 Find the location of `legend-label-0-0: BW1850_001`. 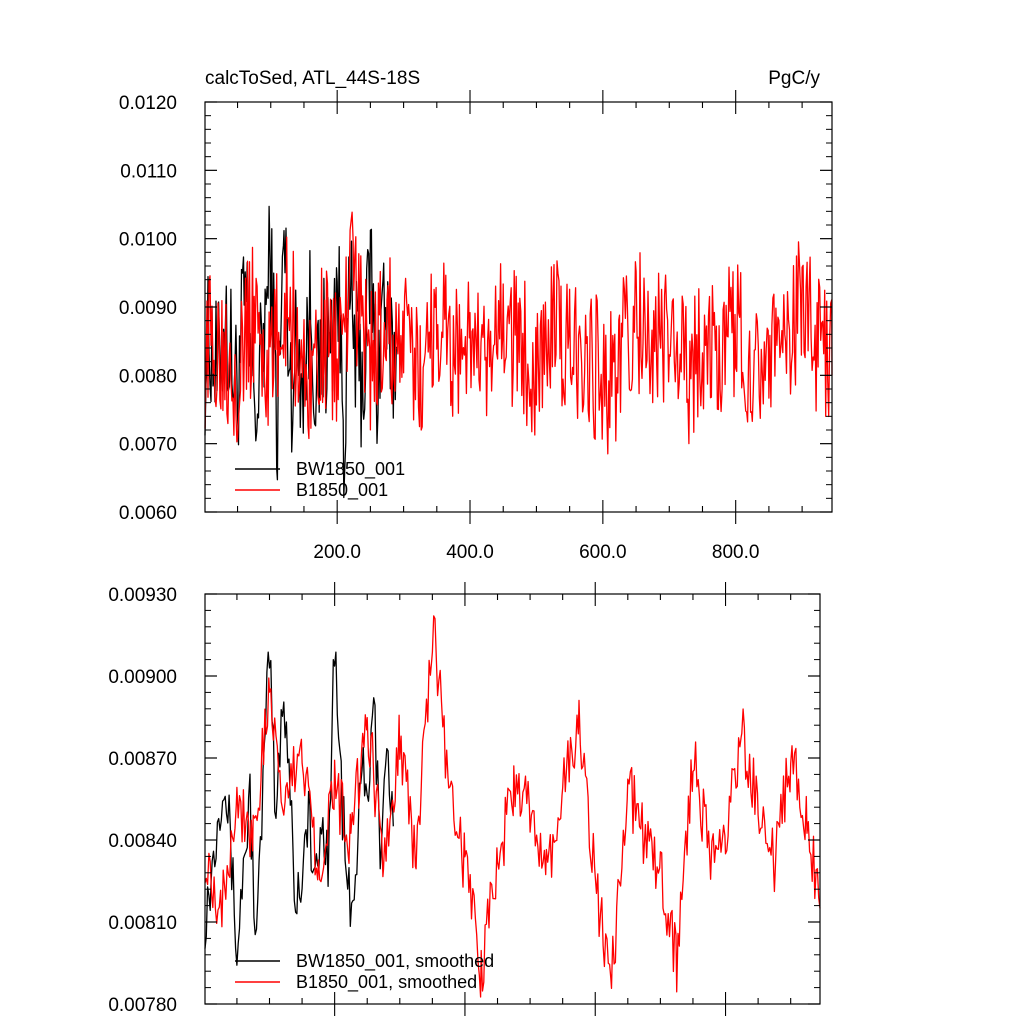

legend-label-0-0: BW1850_001 is located at coordinates (350, 469).